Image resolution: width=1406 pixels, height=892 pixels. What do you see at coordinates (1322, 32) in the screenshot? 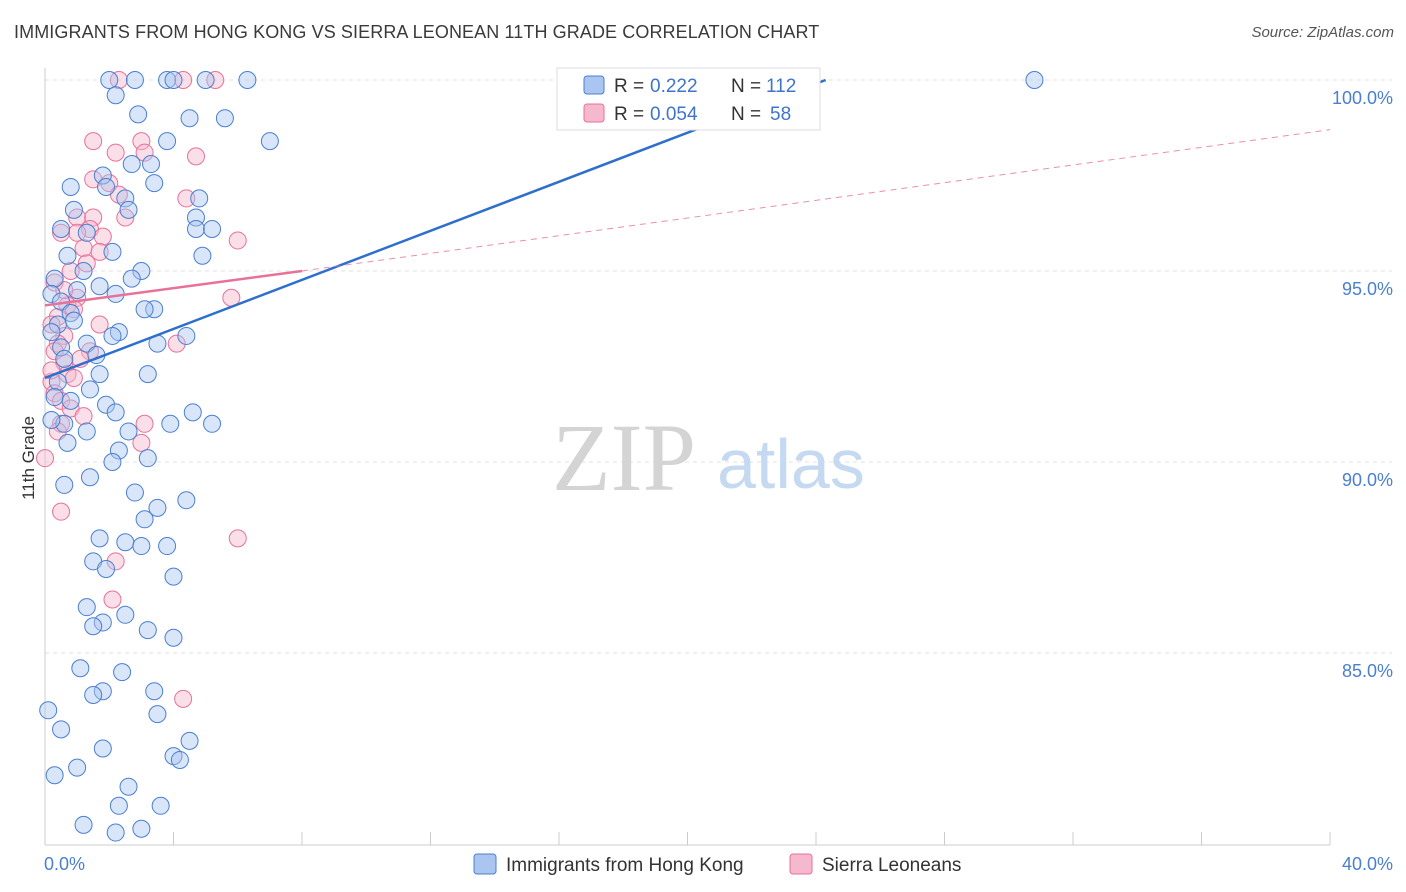
I see `chart-source: Source: ZipAtlas.com` at bounding box center [1322, 32].